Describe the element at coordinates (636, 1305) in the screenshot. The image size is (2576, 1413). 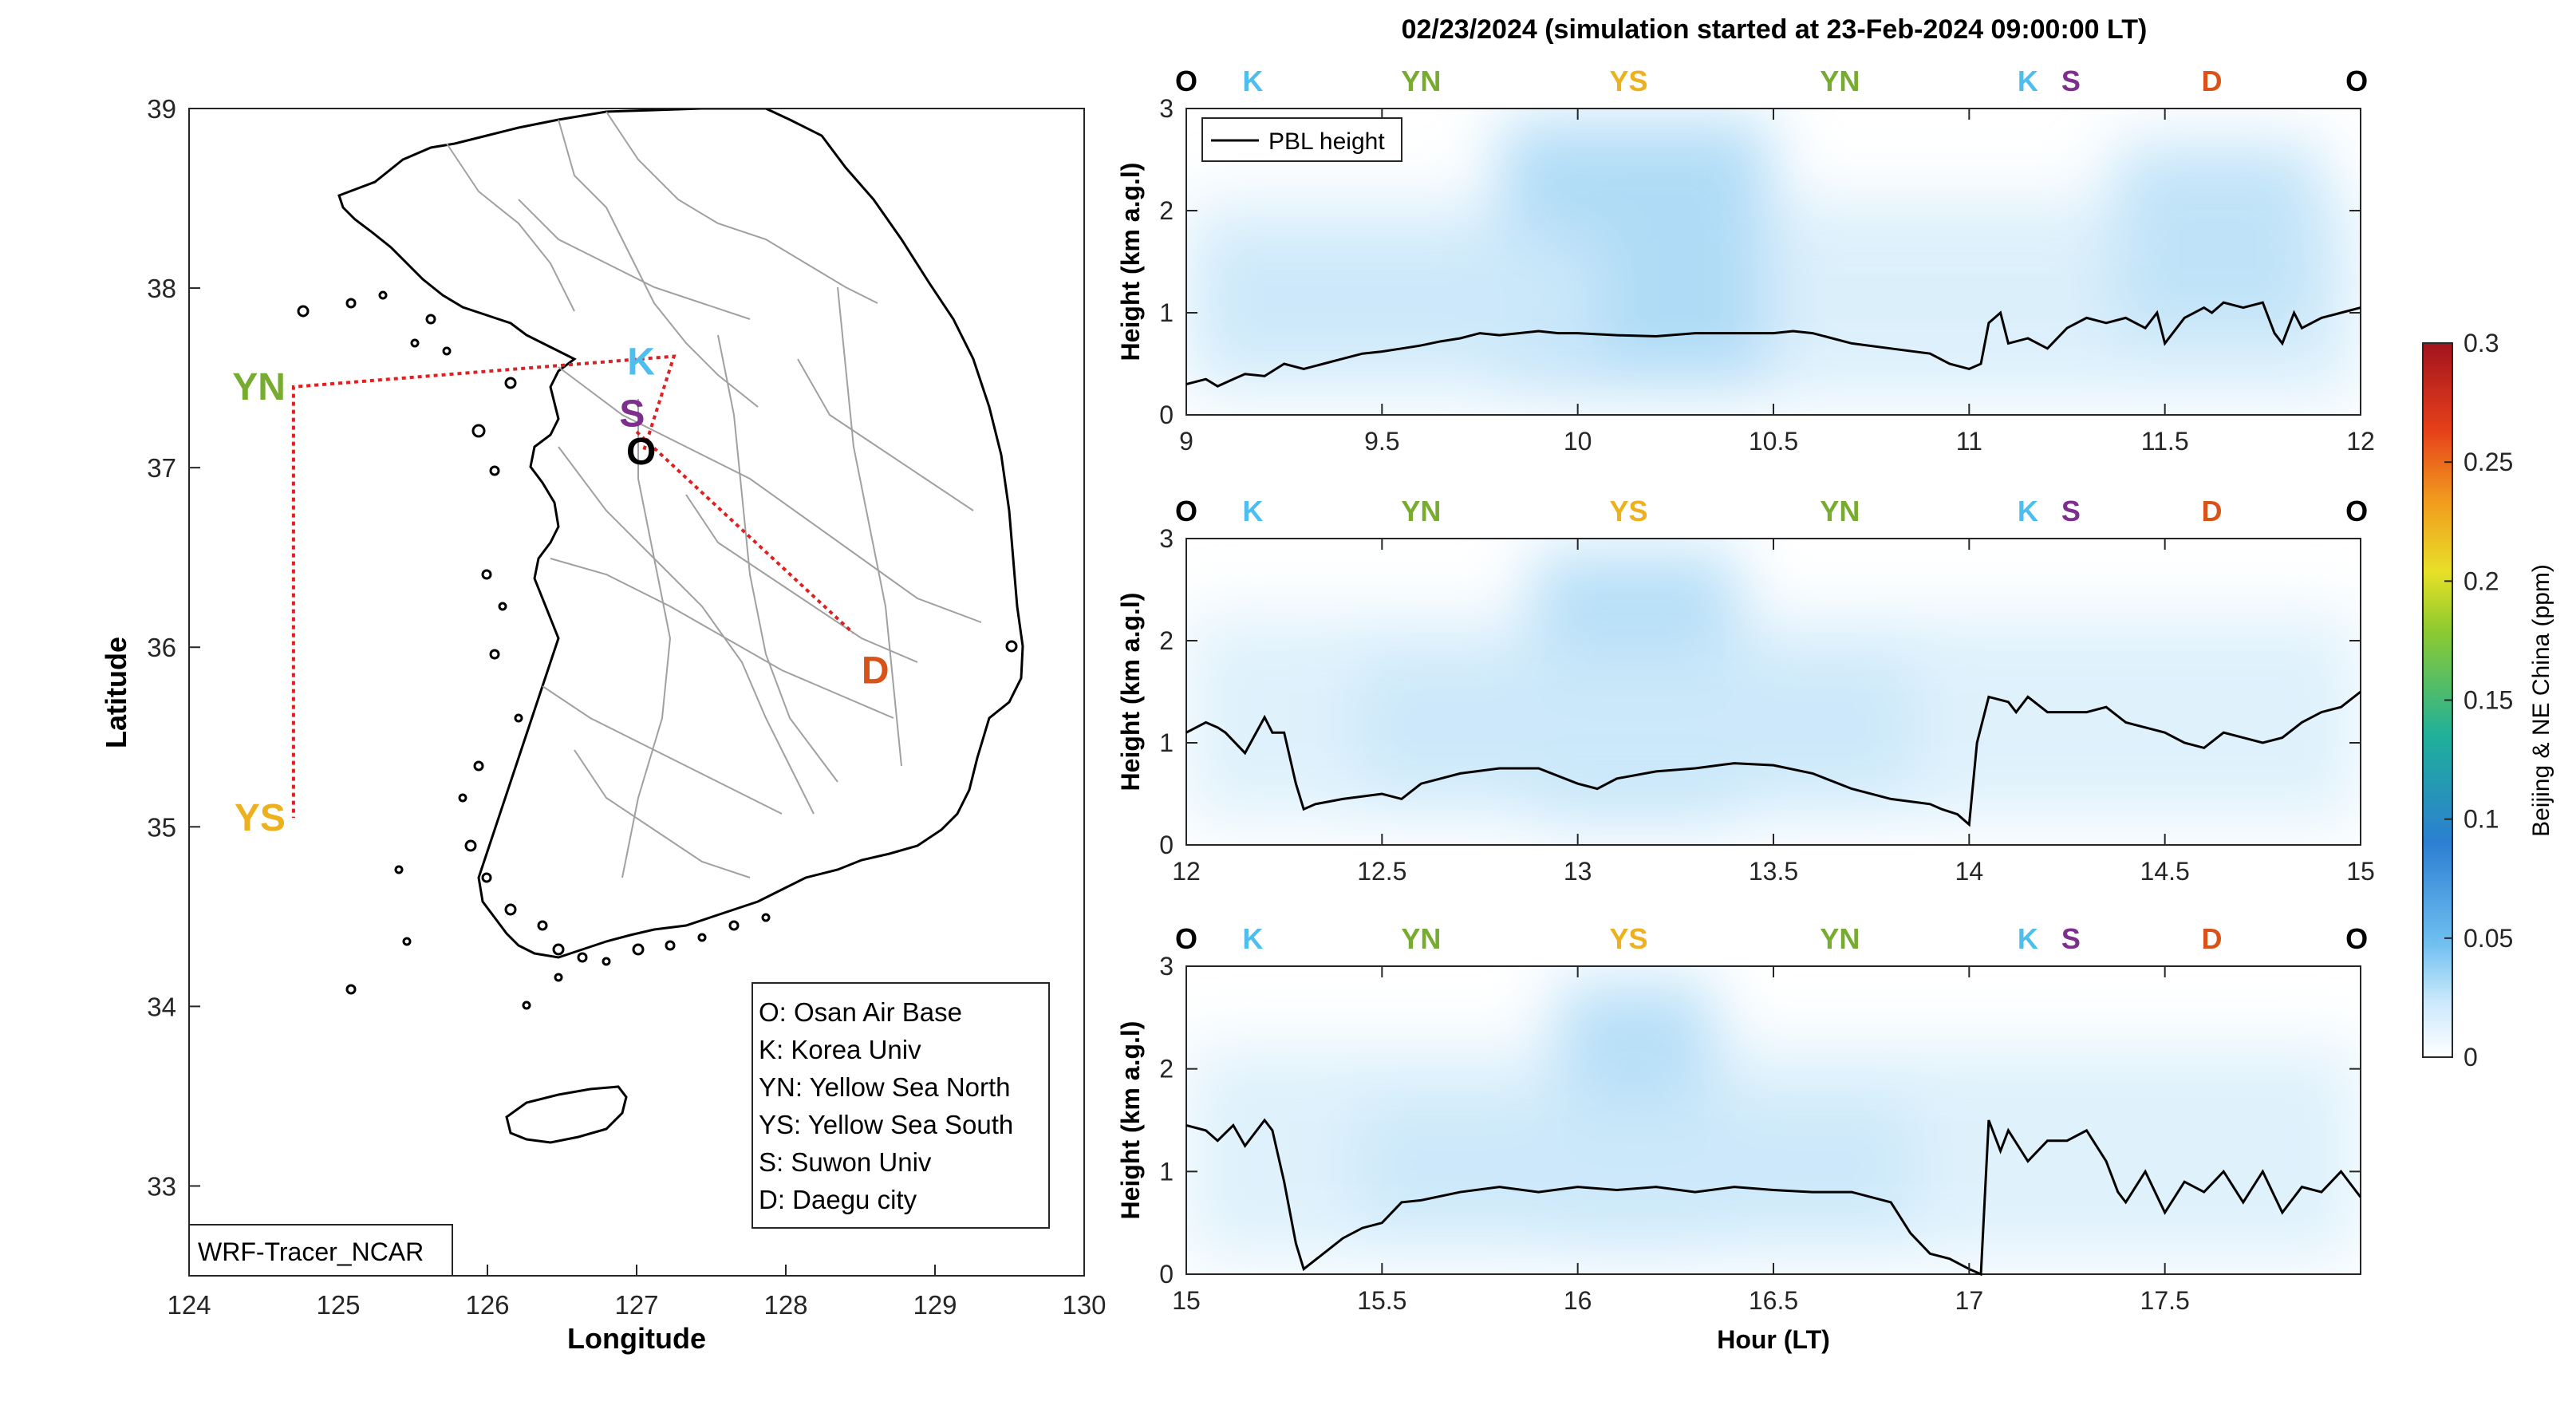
I see `map-x-tick-label: 127` at that location.